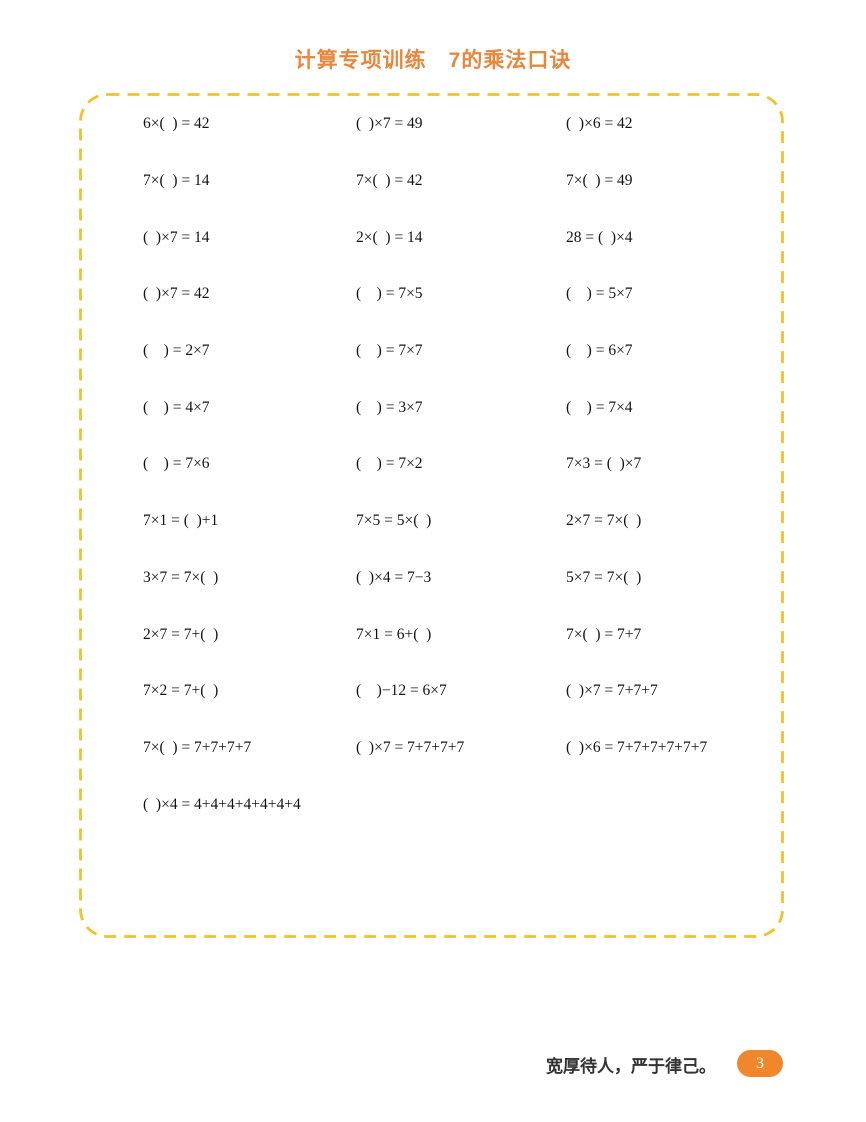  I want to click on equation: ( ) = 7×6, so click(176, 464).